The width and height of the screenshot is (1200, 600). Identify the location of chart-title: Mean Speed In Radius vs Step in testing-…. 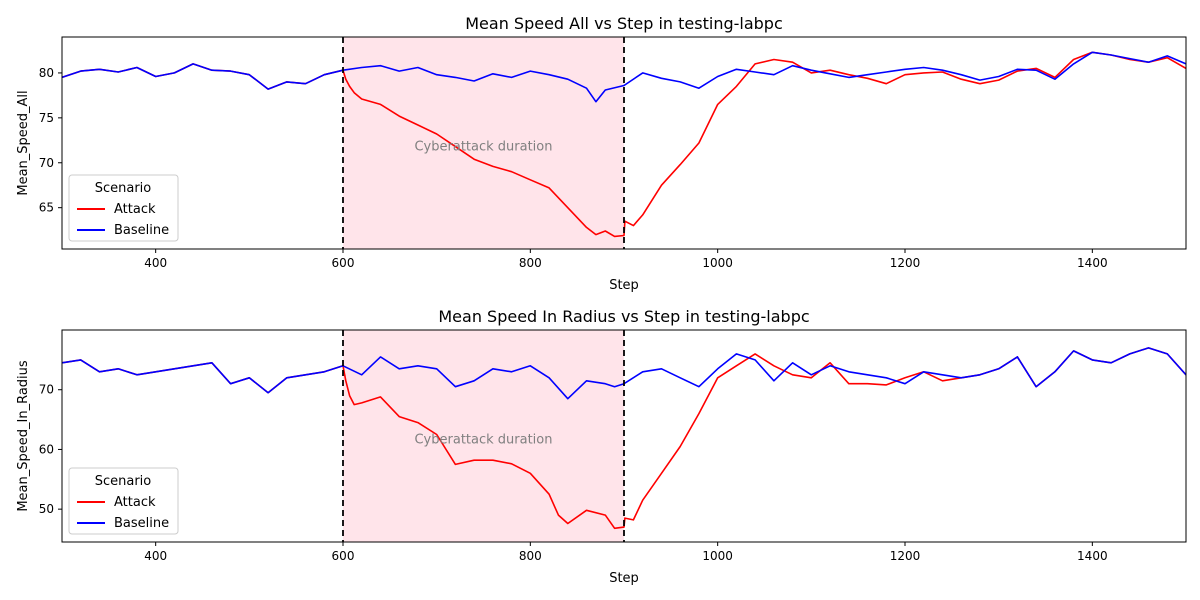
(623, 316).